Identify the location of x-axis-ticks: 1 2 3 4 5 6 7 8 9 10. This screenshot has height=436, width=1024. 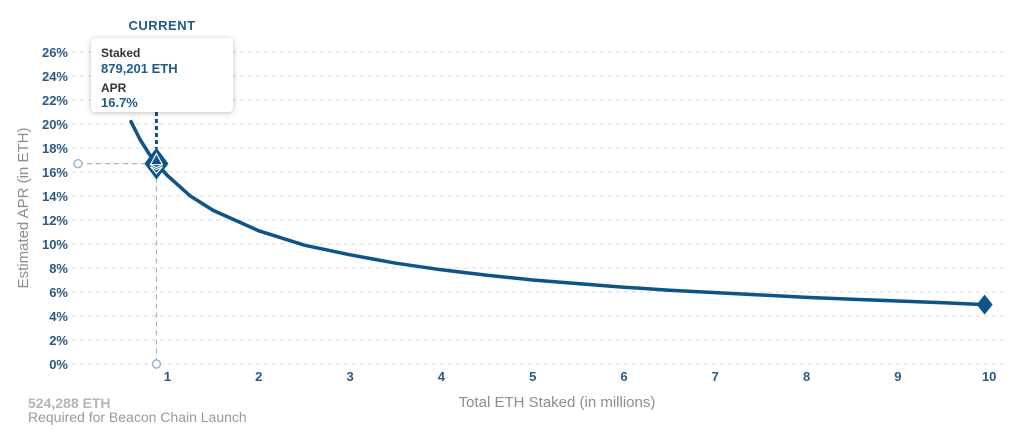
(580, 376).